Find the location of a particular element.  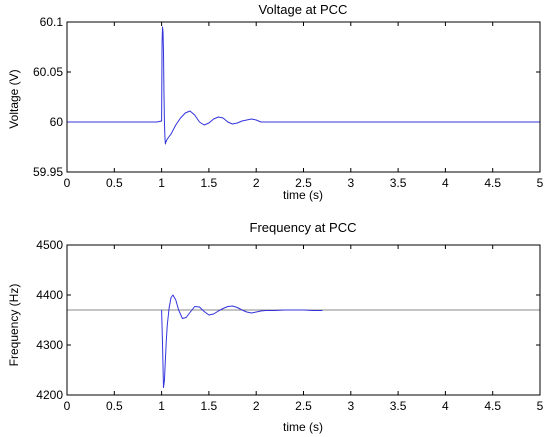

voltage-y-axis-label: Voltage (V) is located at coordinates (14, 98).